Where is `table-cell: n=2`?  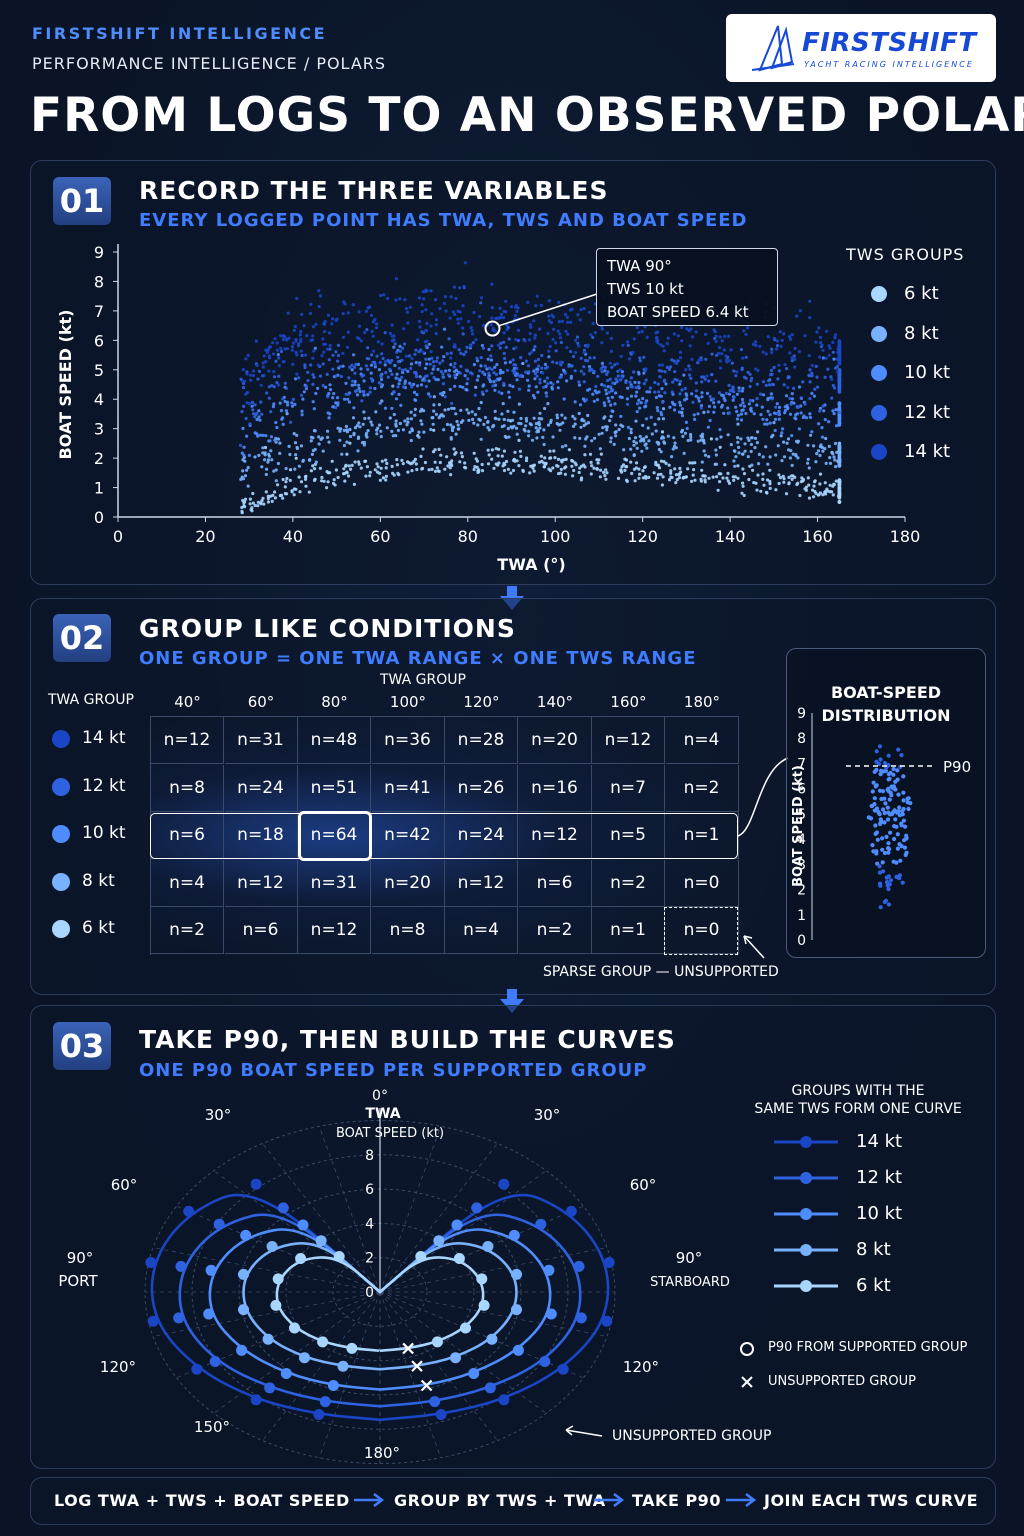 table-cell: n=2 is located at coordinates (628, 883).